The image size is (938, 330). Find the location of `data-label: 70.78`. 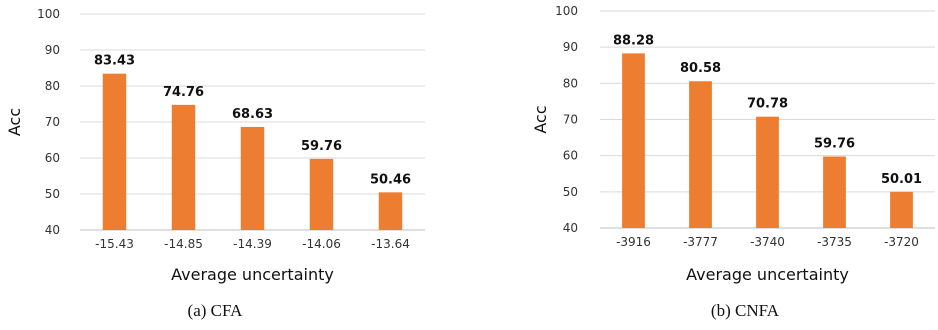

data-label: 70.78 is located at coordinates (767, 104).